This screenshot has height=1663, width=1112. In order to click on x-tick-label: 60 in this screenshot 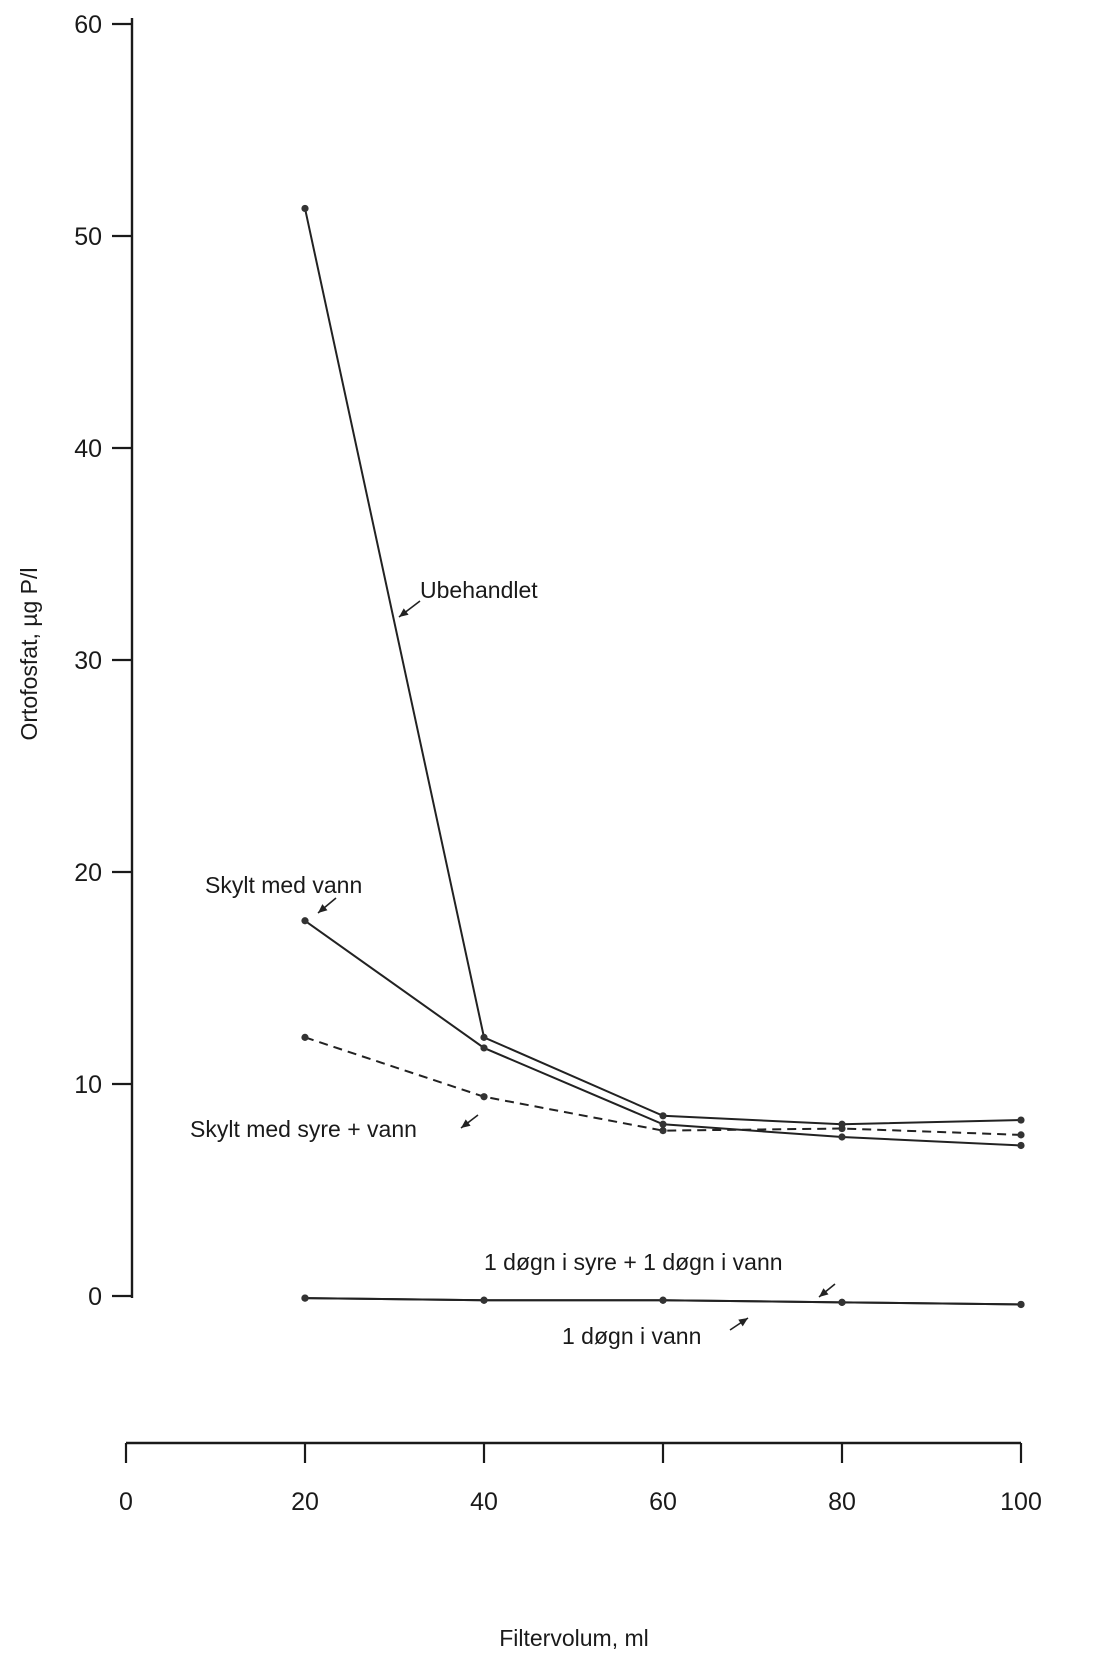, I will do `click(663, 1502)`.